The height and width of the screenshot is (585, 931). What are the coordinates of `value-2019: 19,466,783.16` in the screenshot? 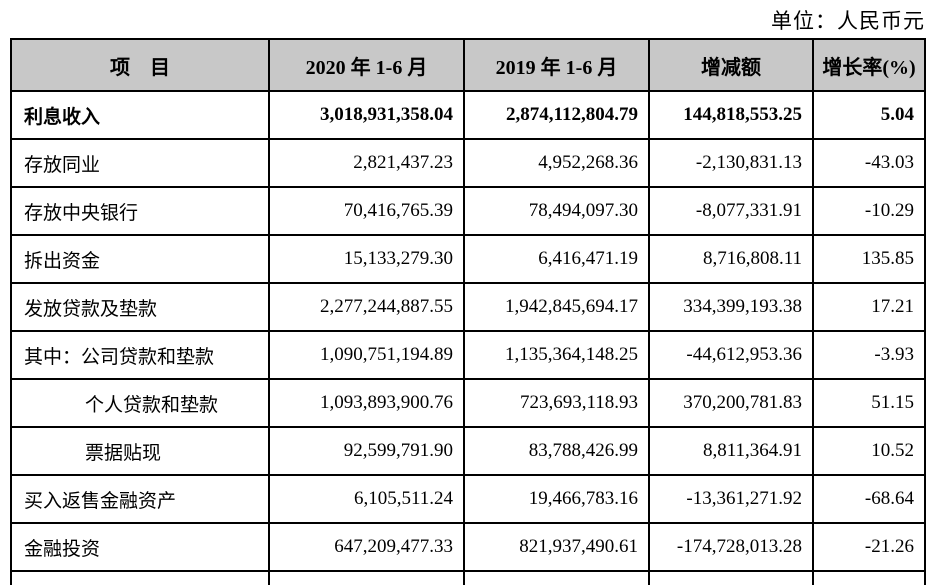 It's located at (556, 499).